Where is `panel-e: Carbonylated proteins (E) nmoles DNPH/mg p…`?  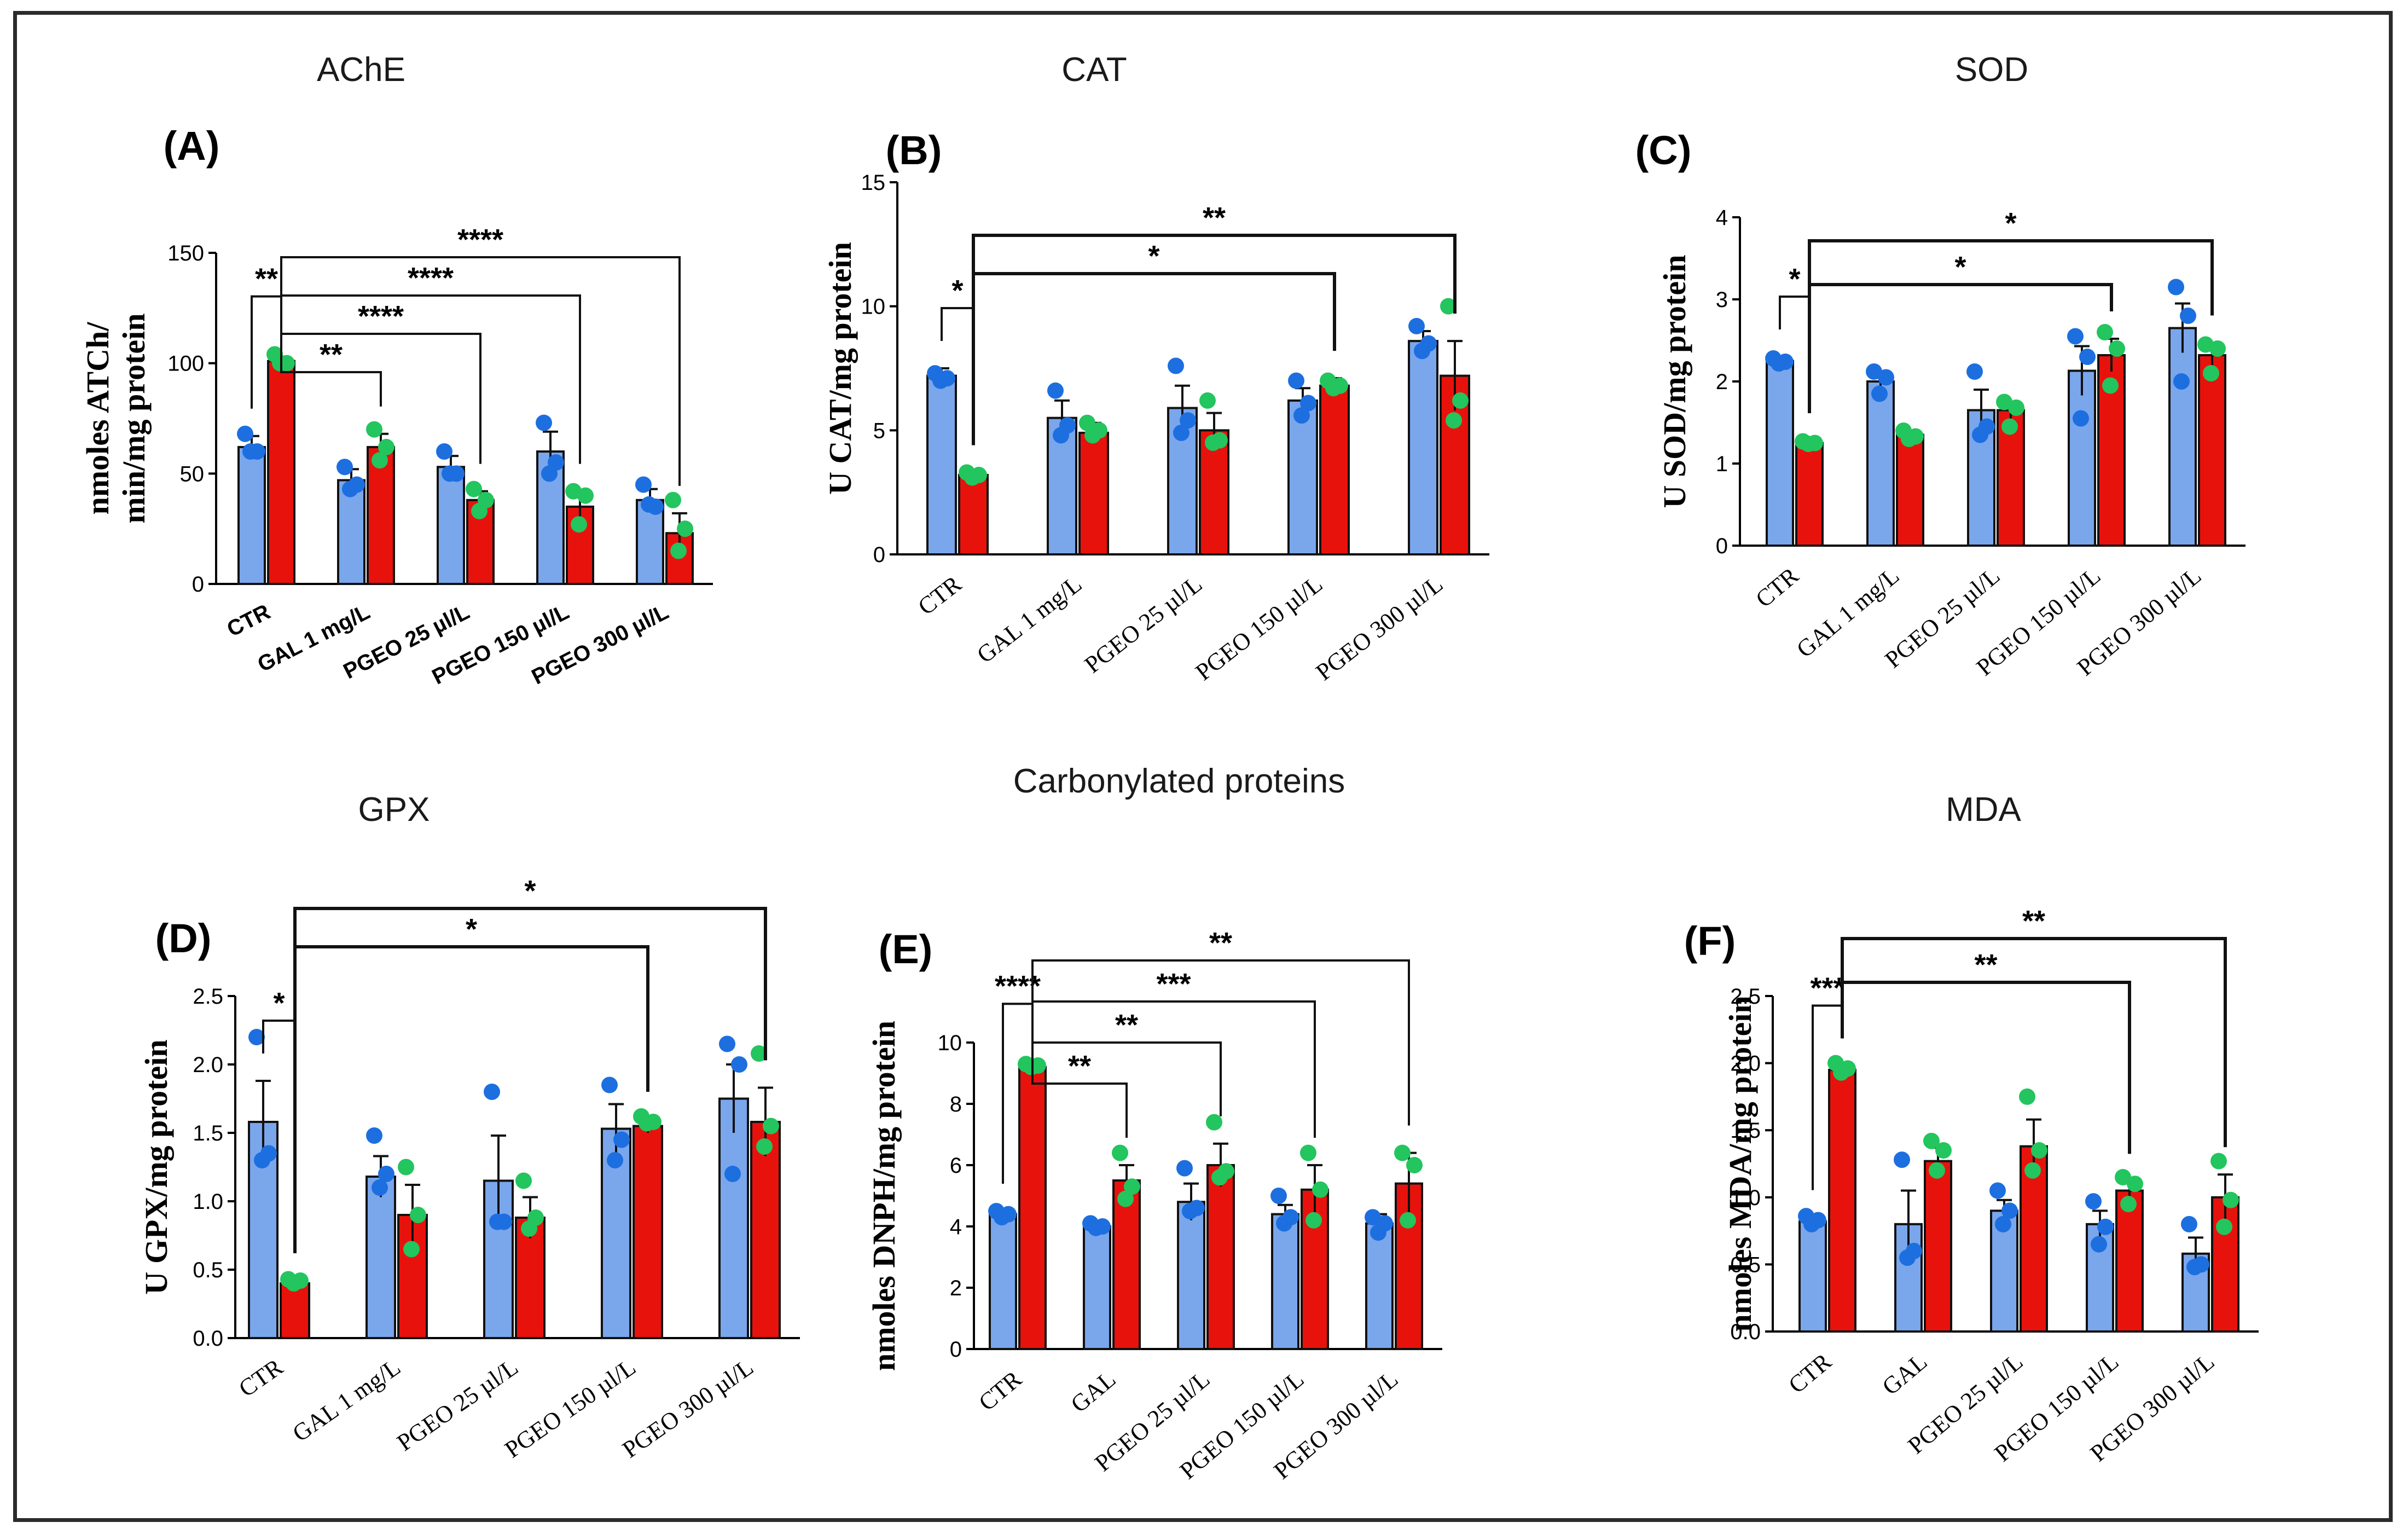
panel-e: Carbonylated proteins (E) nmoles DNPH/mg p… is located at coordinates (1154, 1123).